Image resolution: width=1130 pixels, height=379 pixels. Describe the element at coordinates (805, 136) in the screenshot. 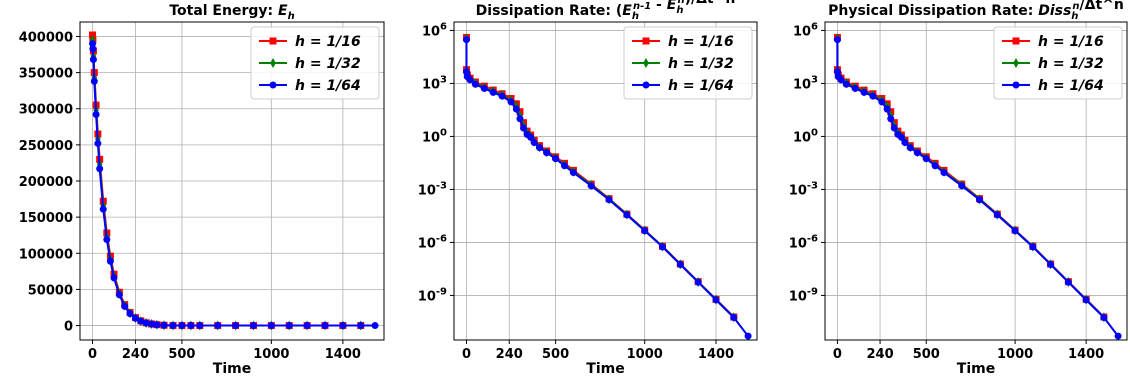

I see `y-tick-label: 10⁰` at that location.